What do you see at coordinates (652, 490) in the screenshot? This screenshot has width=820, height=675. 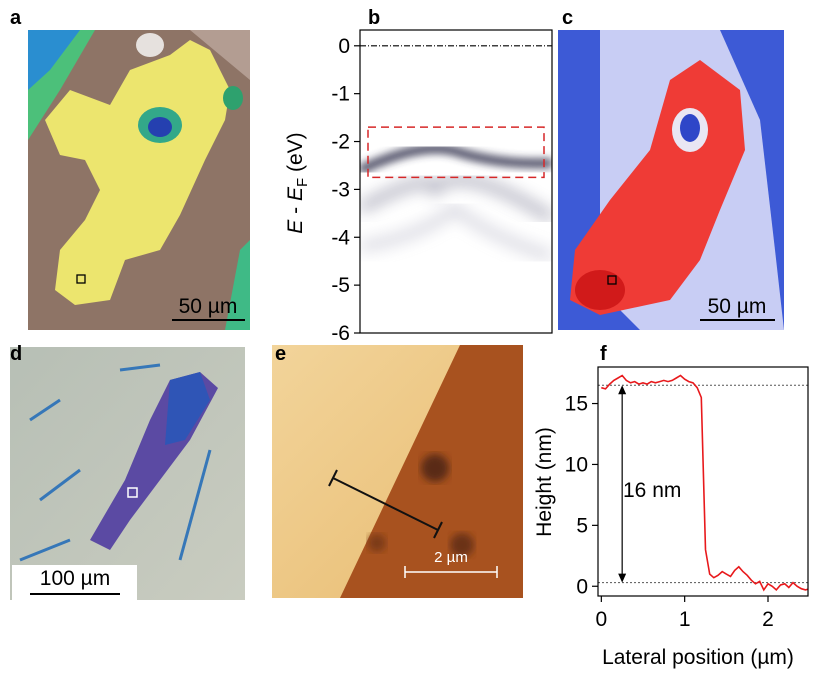 I see `annotation: 16 nm` at bounding box center [652, 490].